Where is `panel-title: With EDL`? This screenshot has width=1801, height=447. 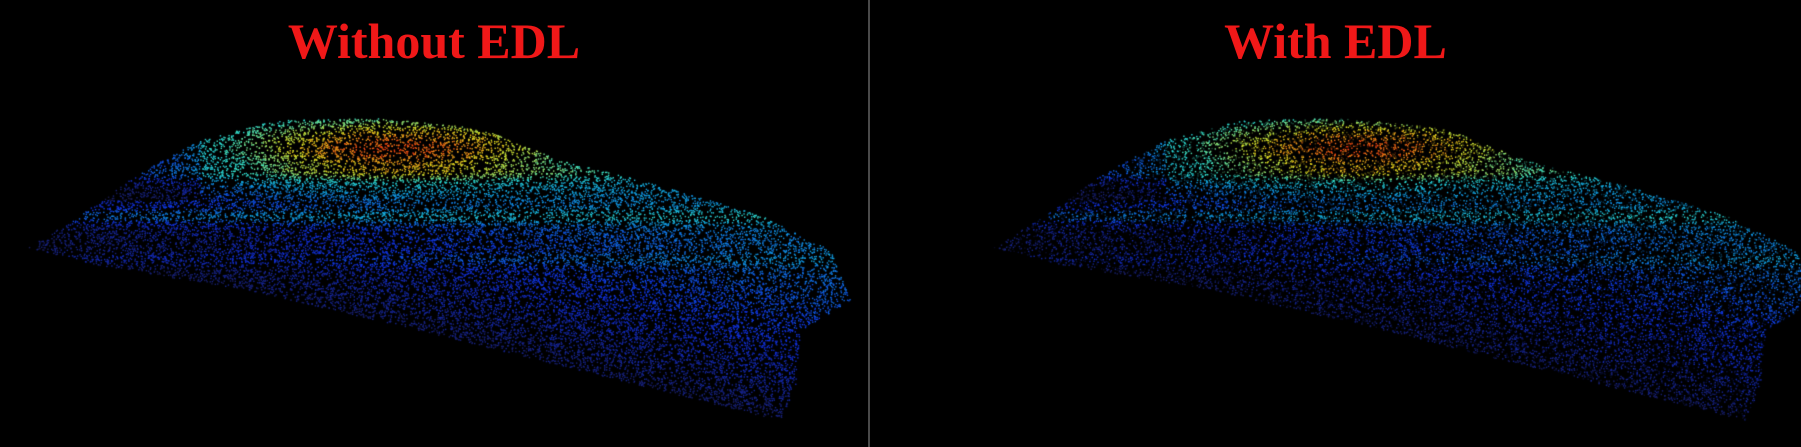
panel-title: With EDL is located at coordinates (1335, 41).